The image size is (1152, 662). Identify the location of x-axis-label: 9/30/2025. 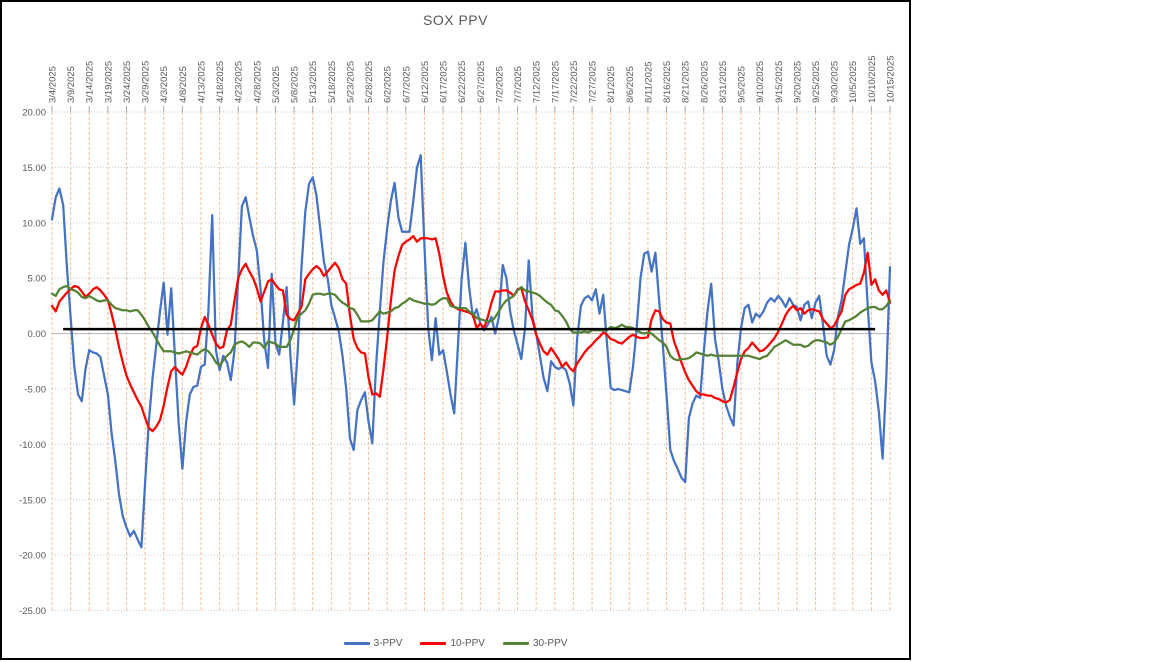
(835, 82).